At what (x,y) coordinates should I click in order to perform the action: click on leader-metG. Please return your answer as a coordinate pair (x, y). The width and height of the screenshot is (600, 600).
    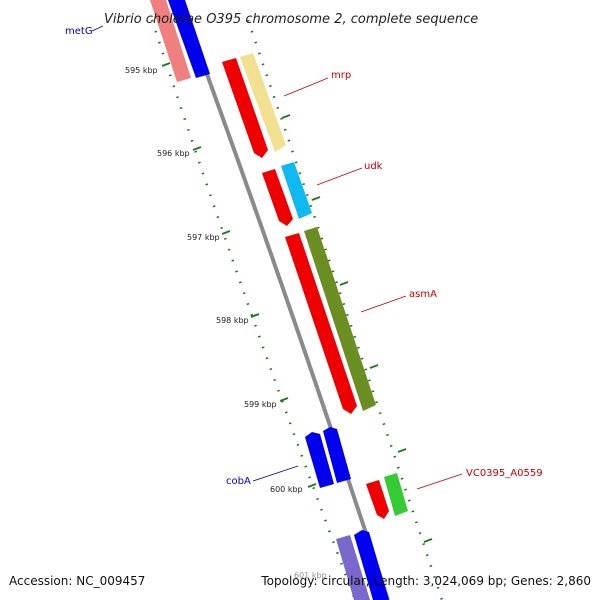
    Looking at the image, I should click on (97, 28).